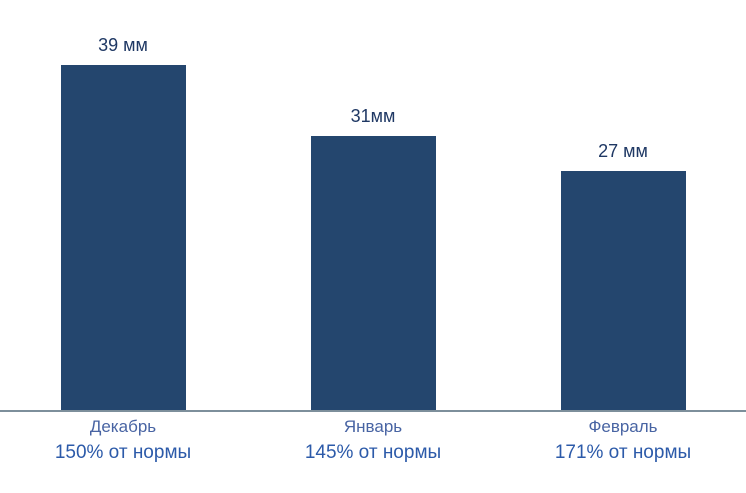 The width and height of the screenshot is (746, 493). Describe the element at coordinates (373, 452) in the screenshot. I see `category-sub-label: 145% от нормы` at that location.